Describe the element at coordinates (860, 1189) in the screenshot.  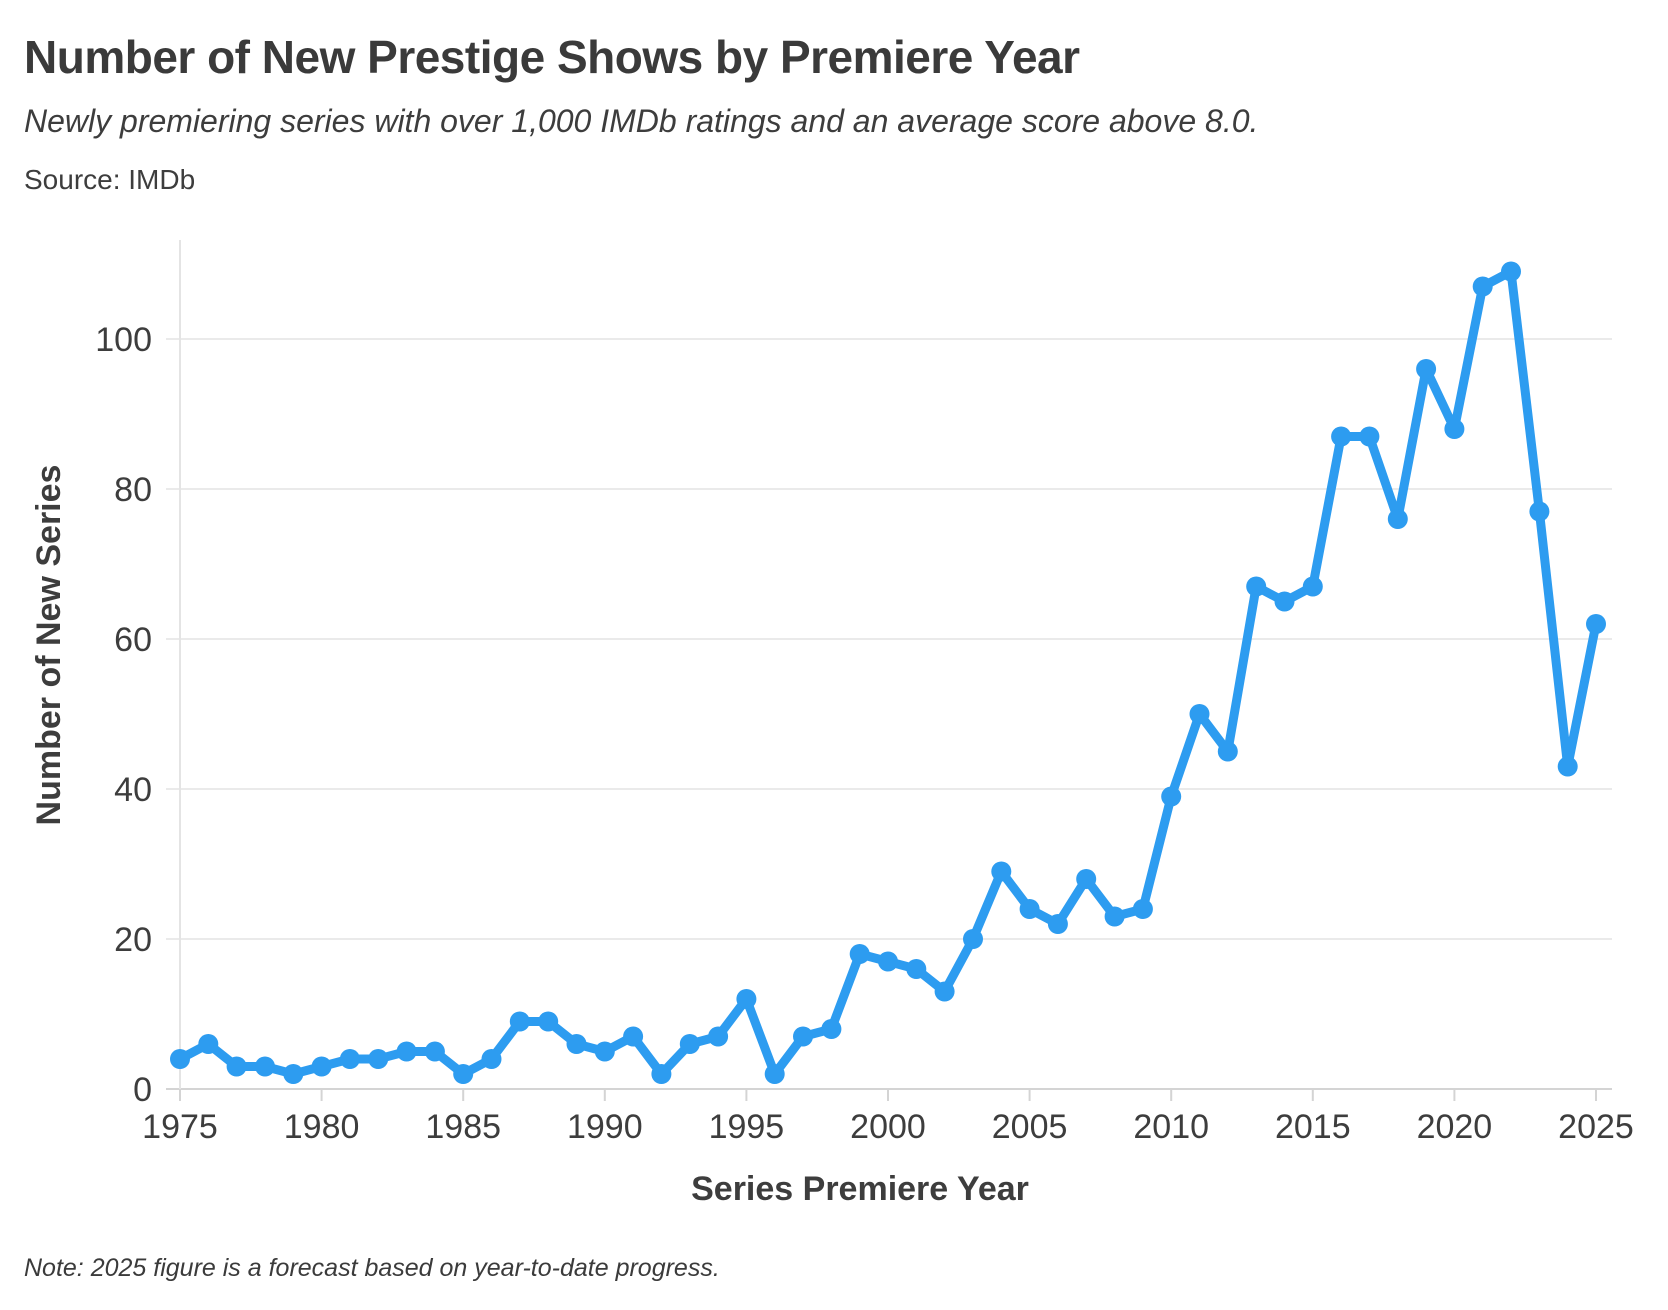
I see `x-axis-title: Series Premiere Year` at that location.